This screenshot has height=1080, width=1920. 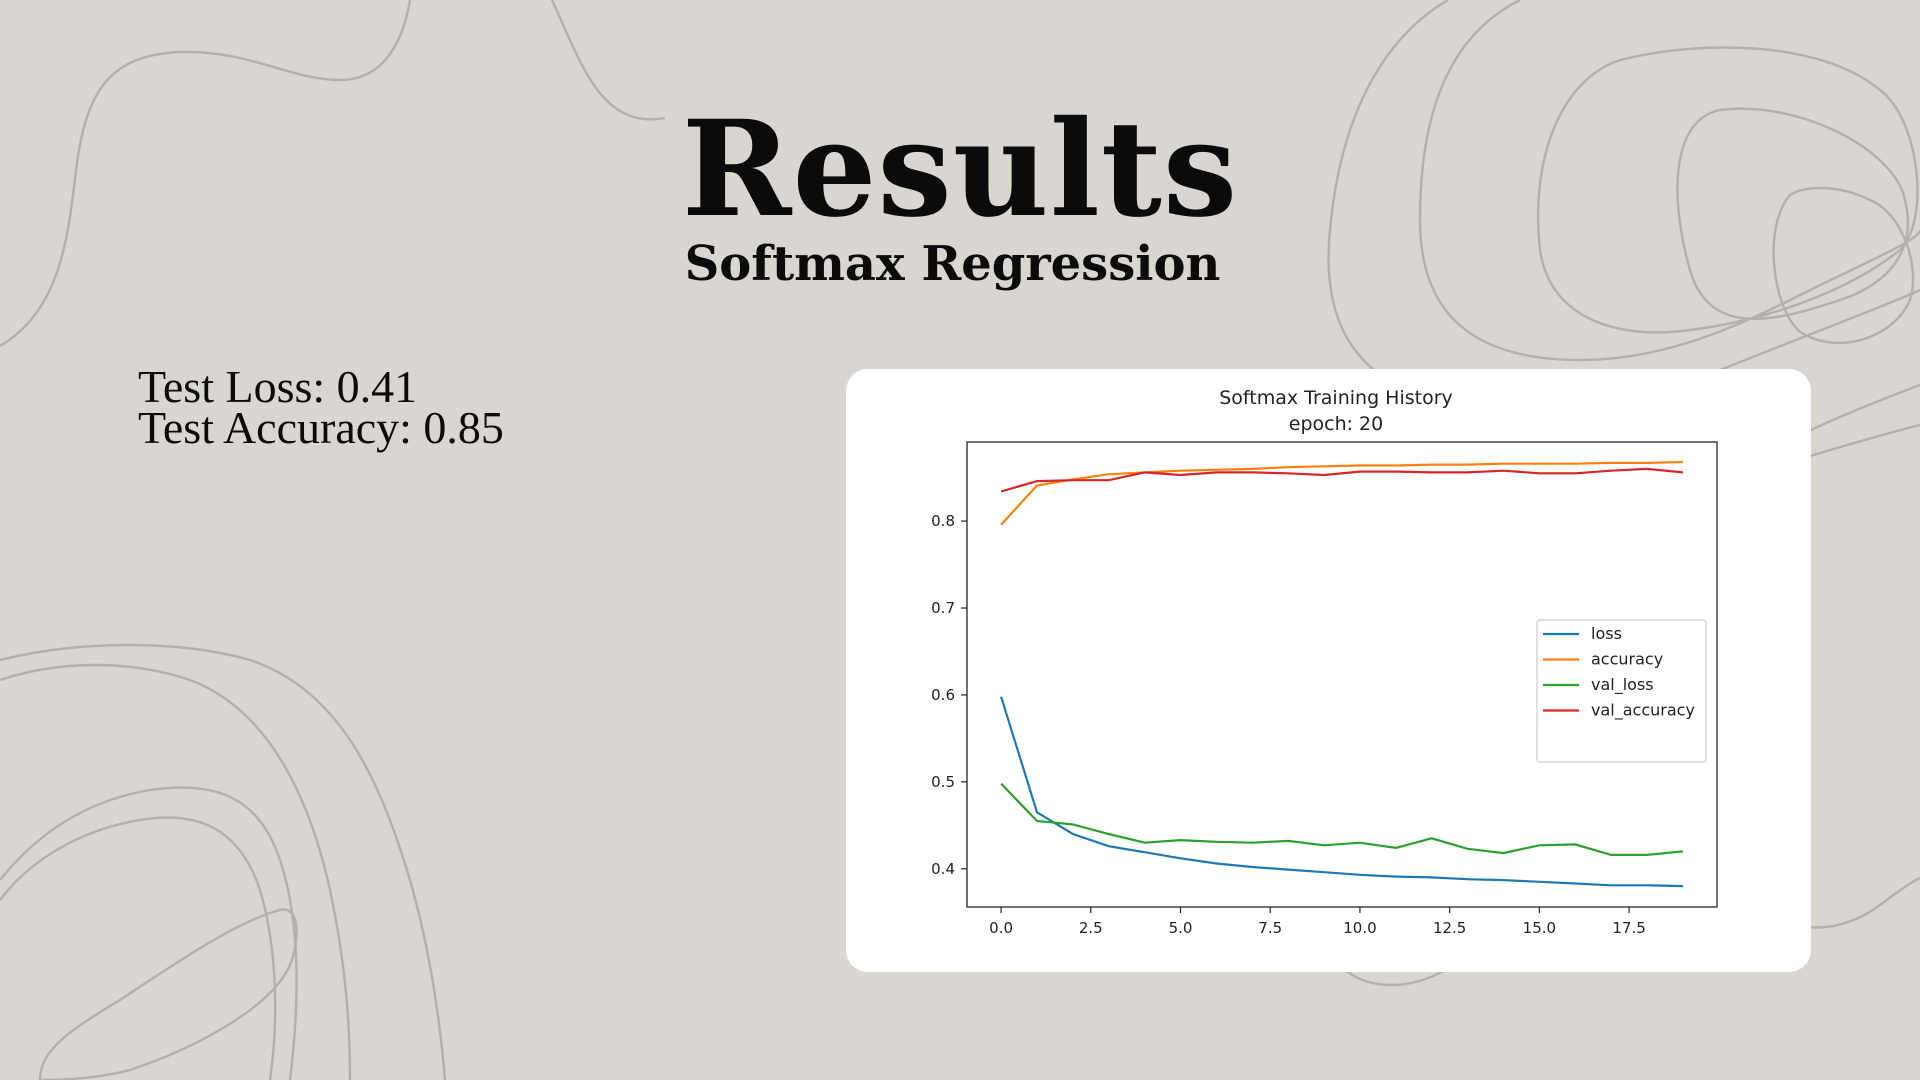 What do you see at coordinates (1643, 711) in the screenshot?
I see `legend-label-val-accuracy: val_accuracy` at bounding box center [1643, 711].